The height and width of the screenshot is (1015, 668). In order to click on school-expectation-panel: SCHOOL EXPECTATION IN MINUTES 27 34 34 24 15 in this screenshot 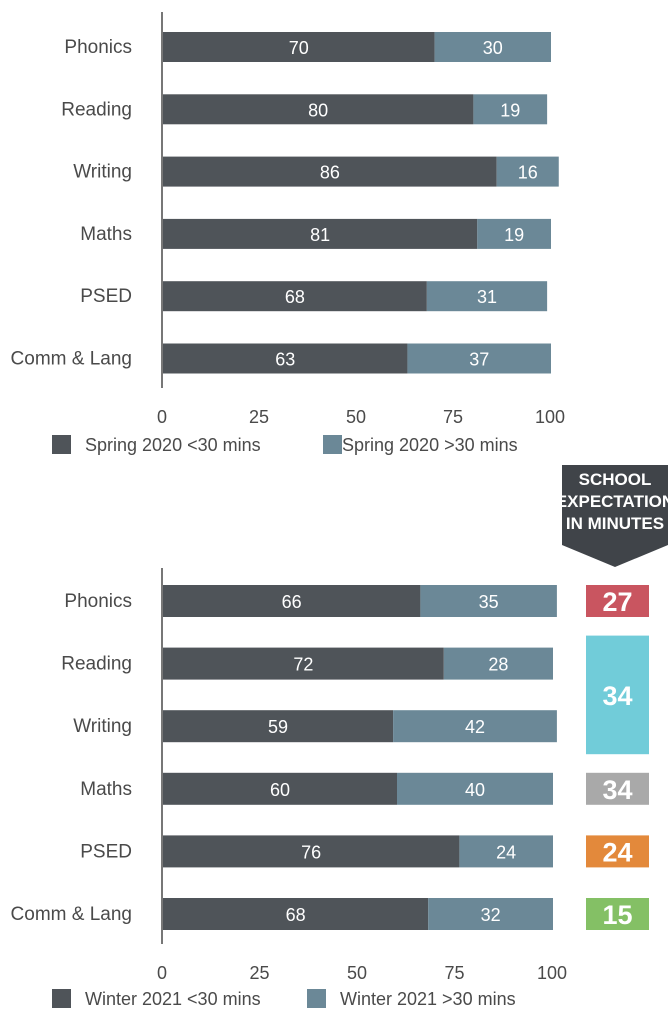, I will do `click(612, 697)`.